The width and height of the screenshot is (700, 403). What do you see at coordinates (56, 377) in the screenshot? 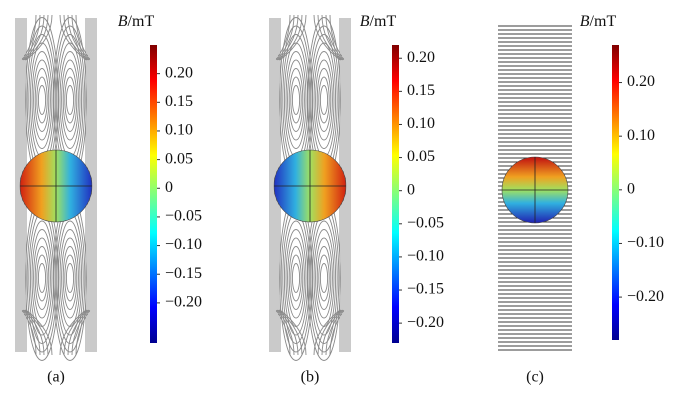
I see `panel-label: (a)` at bounding box center [56, 377].